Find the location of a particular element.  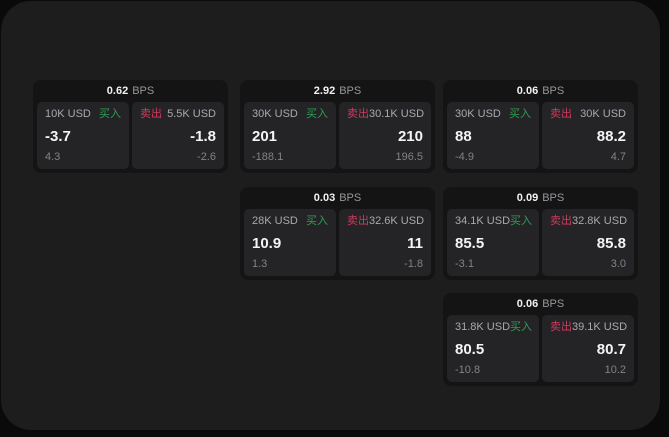

bps-header: 2.92 BPS is located at coordinates (337, 91).